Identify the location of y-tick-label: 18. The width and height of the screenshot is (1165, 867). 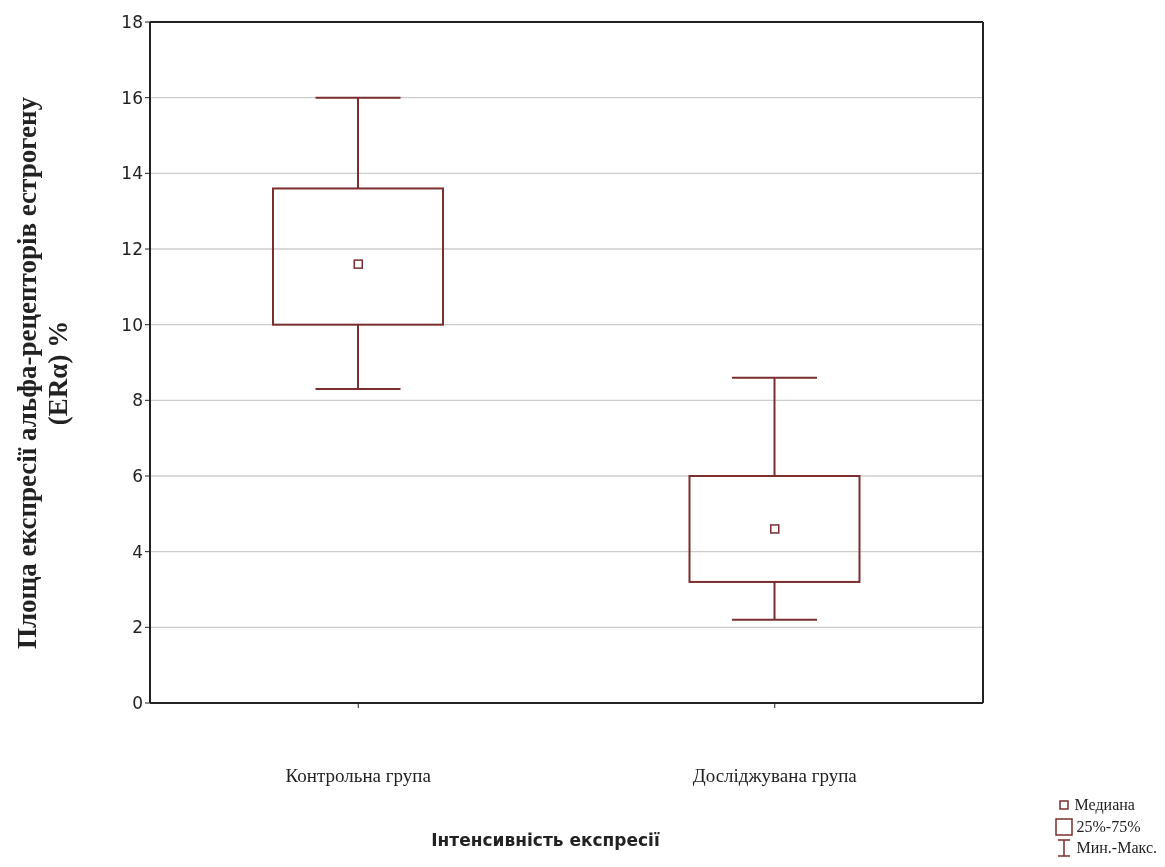
(132, 22).